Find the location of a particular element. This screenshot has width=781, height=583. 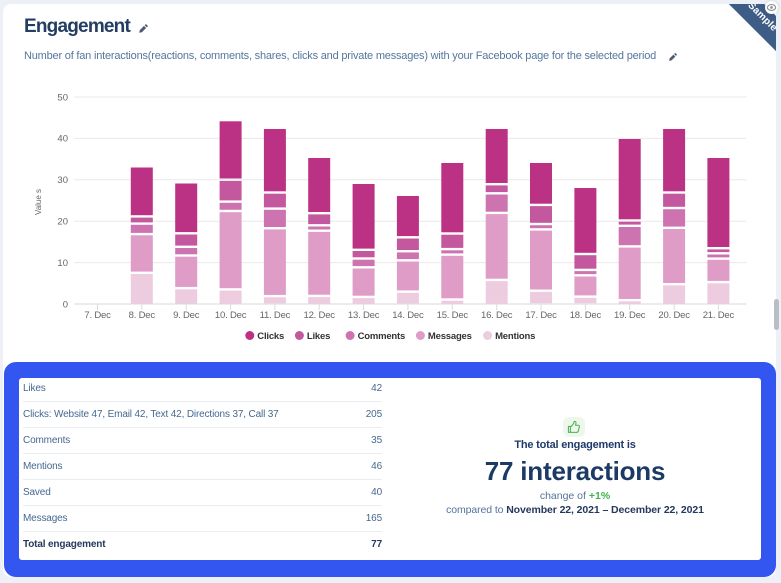

svg-text: 16. Dec is located at coordinates (497, 315).